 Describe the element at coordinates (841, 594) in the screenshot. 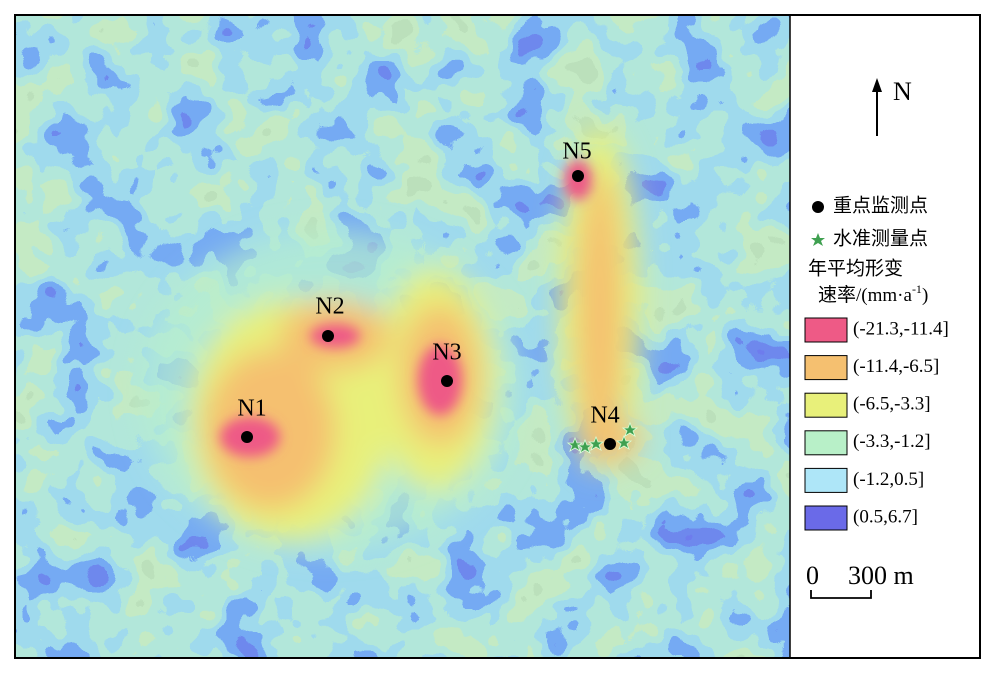

I see `scale-bar` at that location.